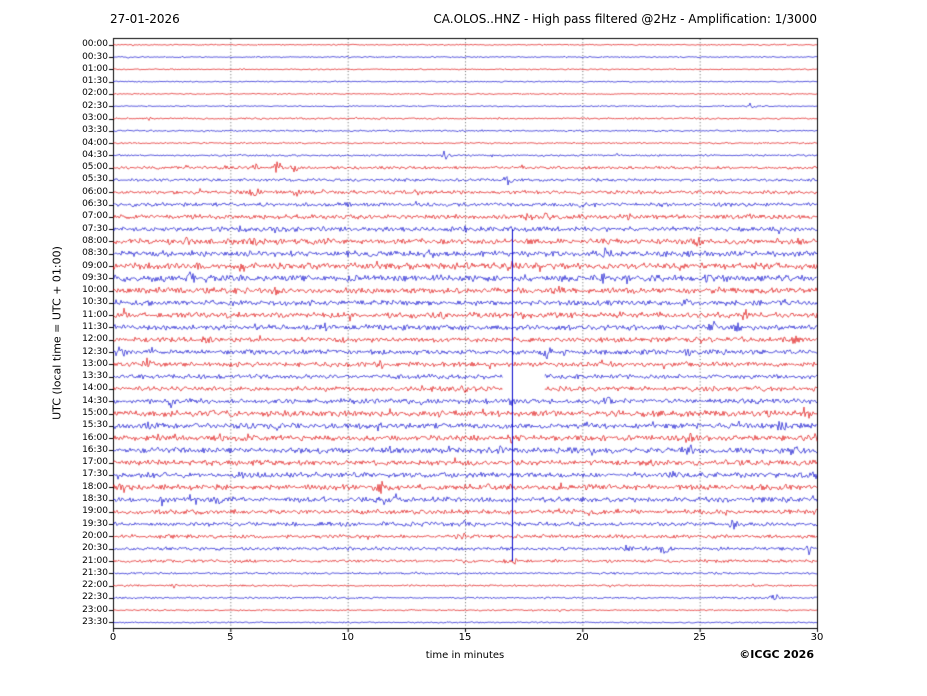 The width and height of the screenshot is (927, 696). Describe the element at coordinates (95, 68) in the screenshot. I see `row-label-01-00: 01:00` at that location.